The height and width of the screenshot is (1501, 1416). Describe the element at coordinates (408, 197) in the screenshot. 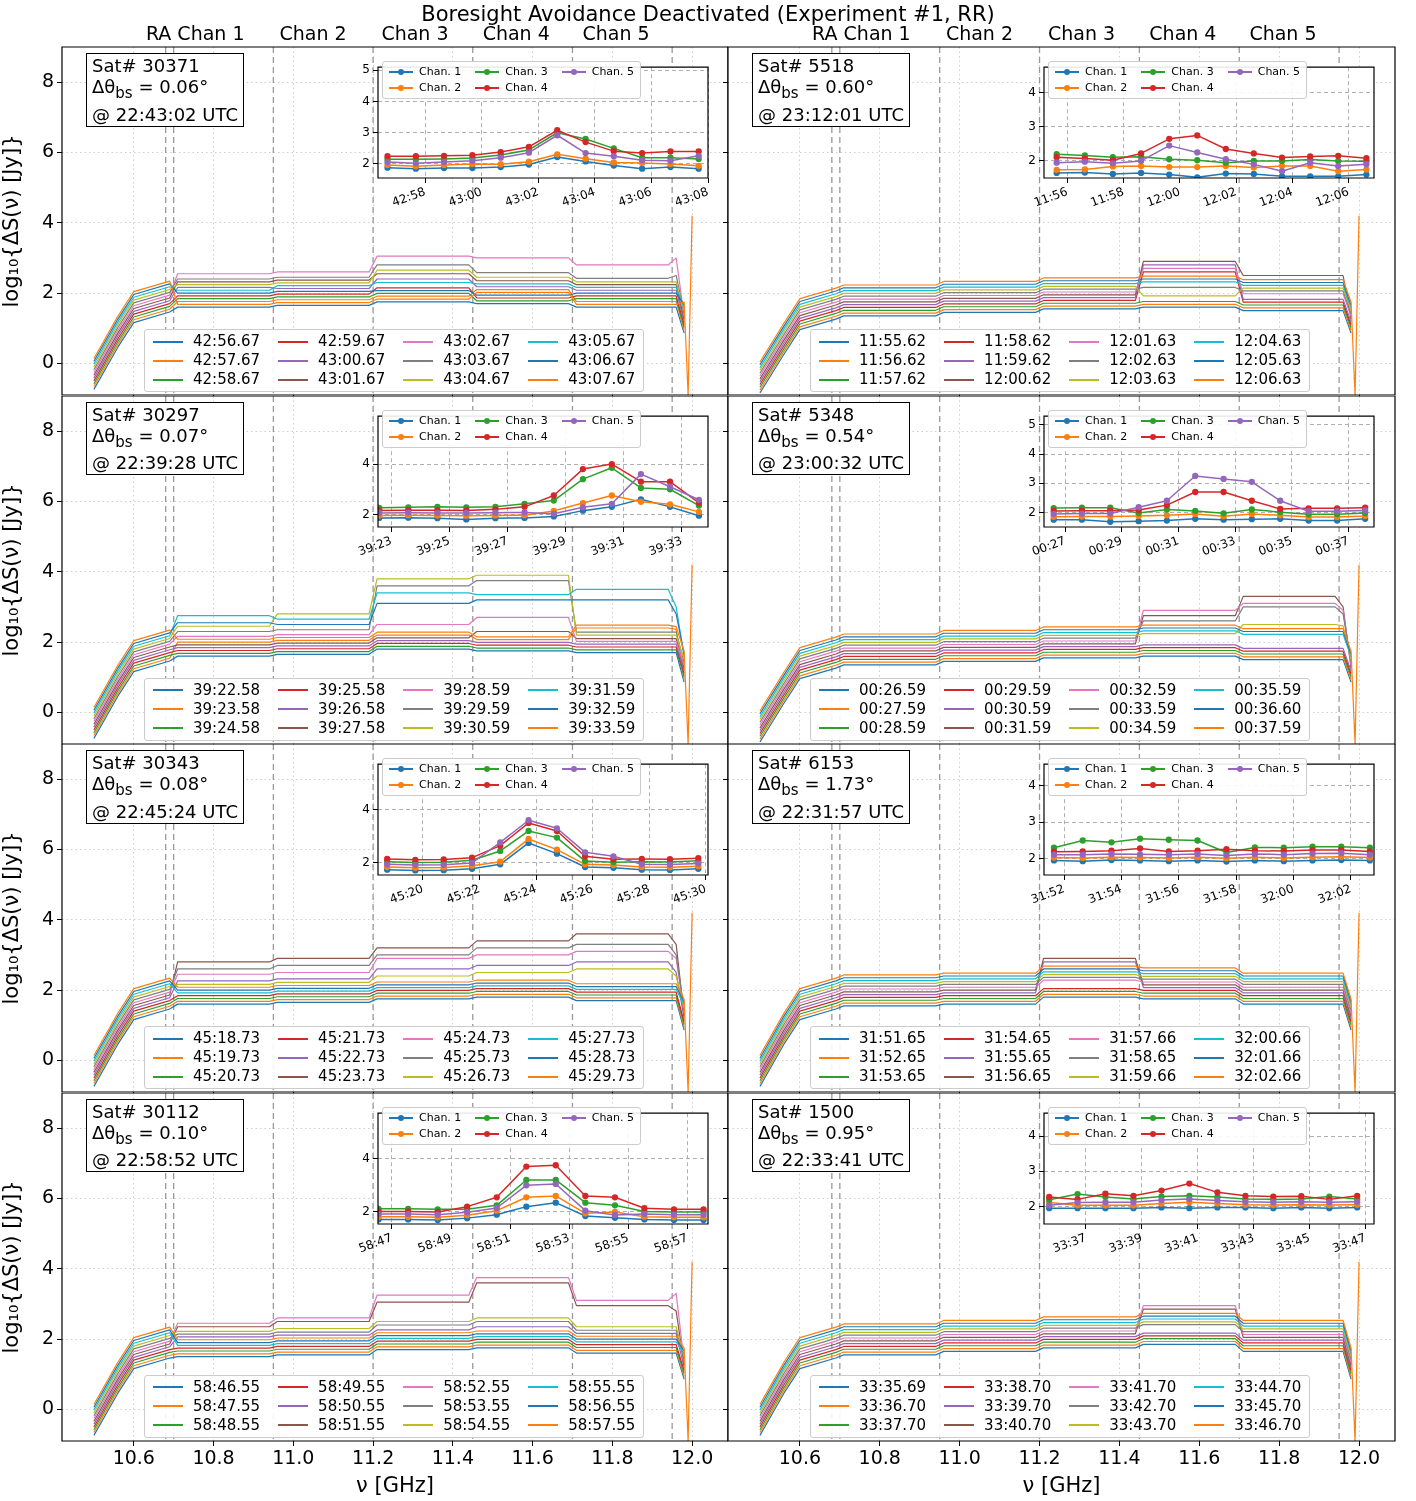

I see `x-tick-label: 42:58` at that location.